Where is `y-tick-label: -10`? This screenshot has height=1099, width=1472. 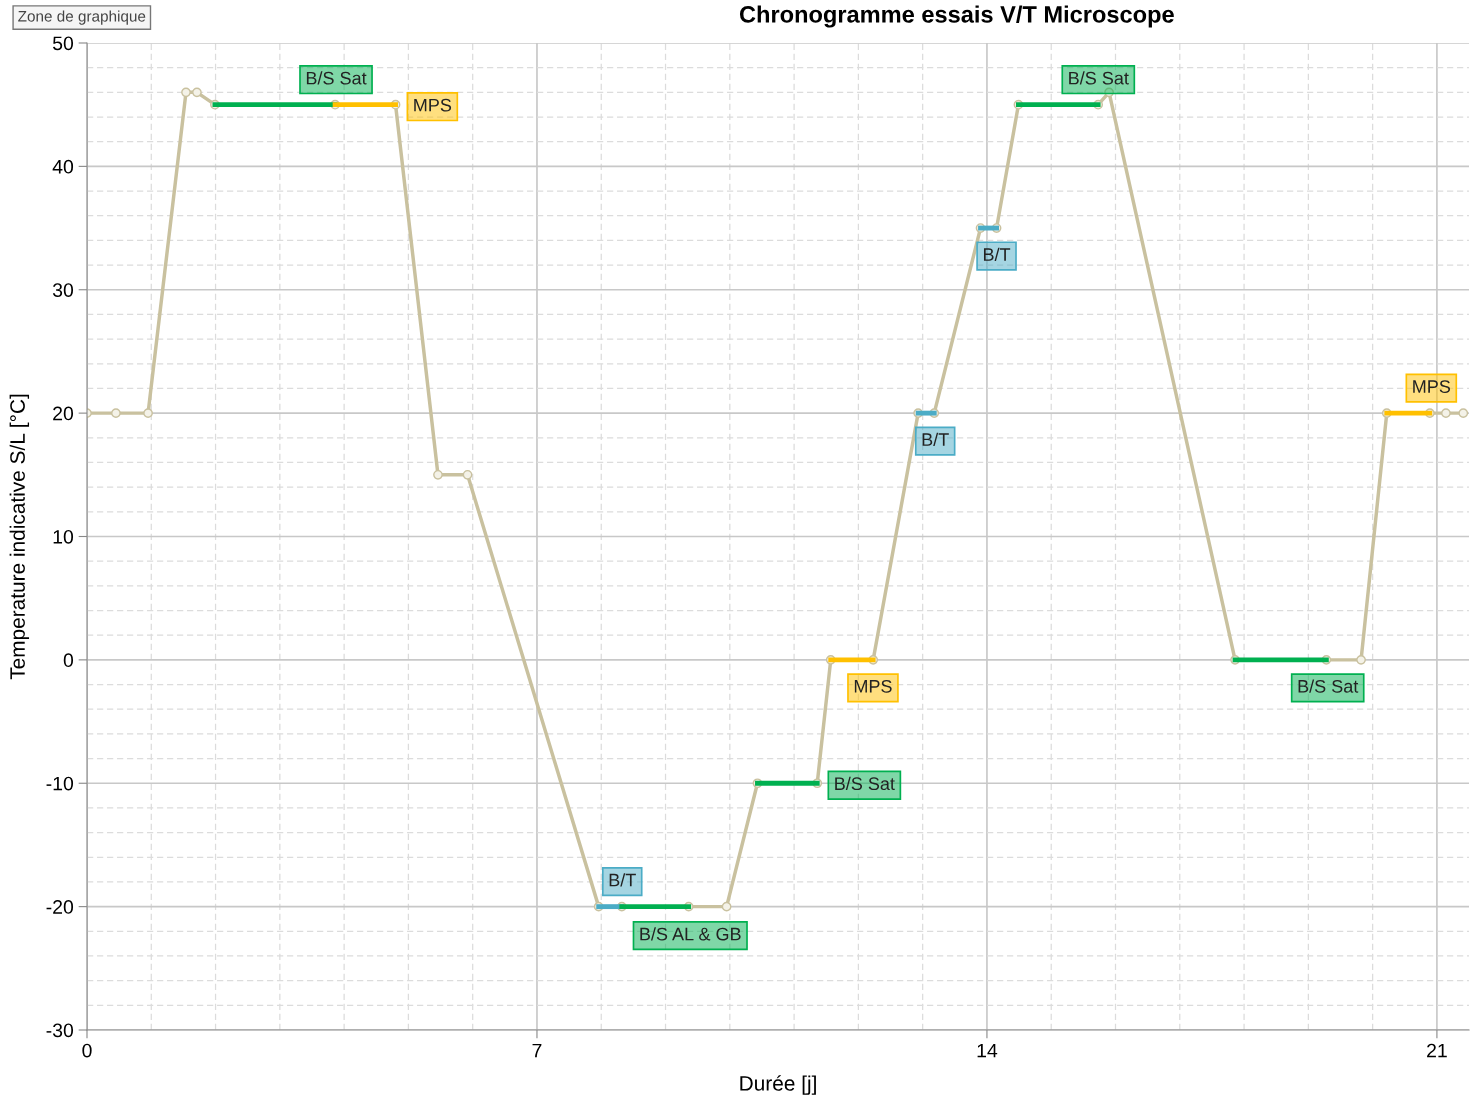
y-tick-label: -10 is located at coordinates (60, 783).